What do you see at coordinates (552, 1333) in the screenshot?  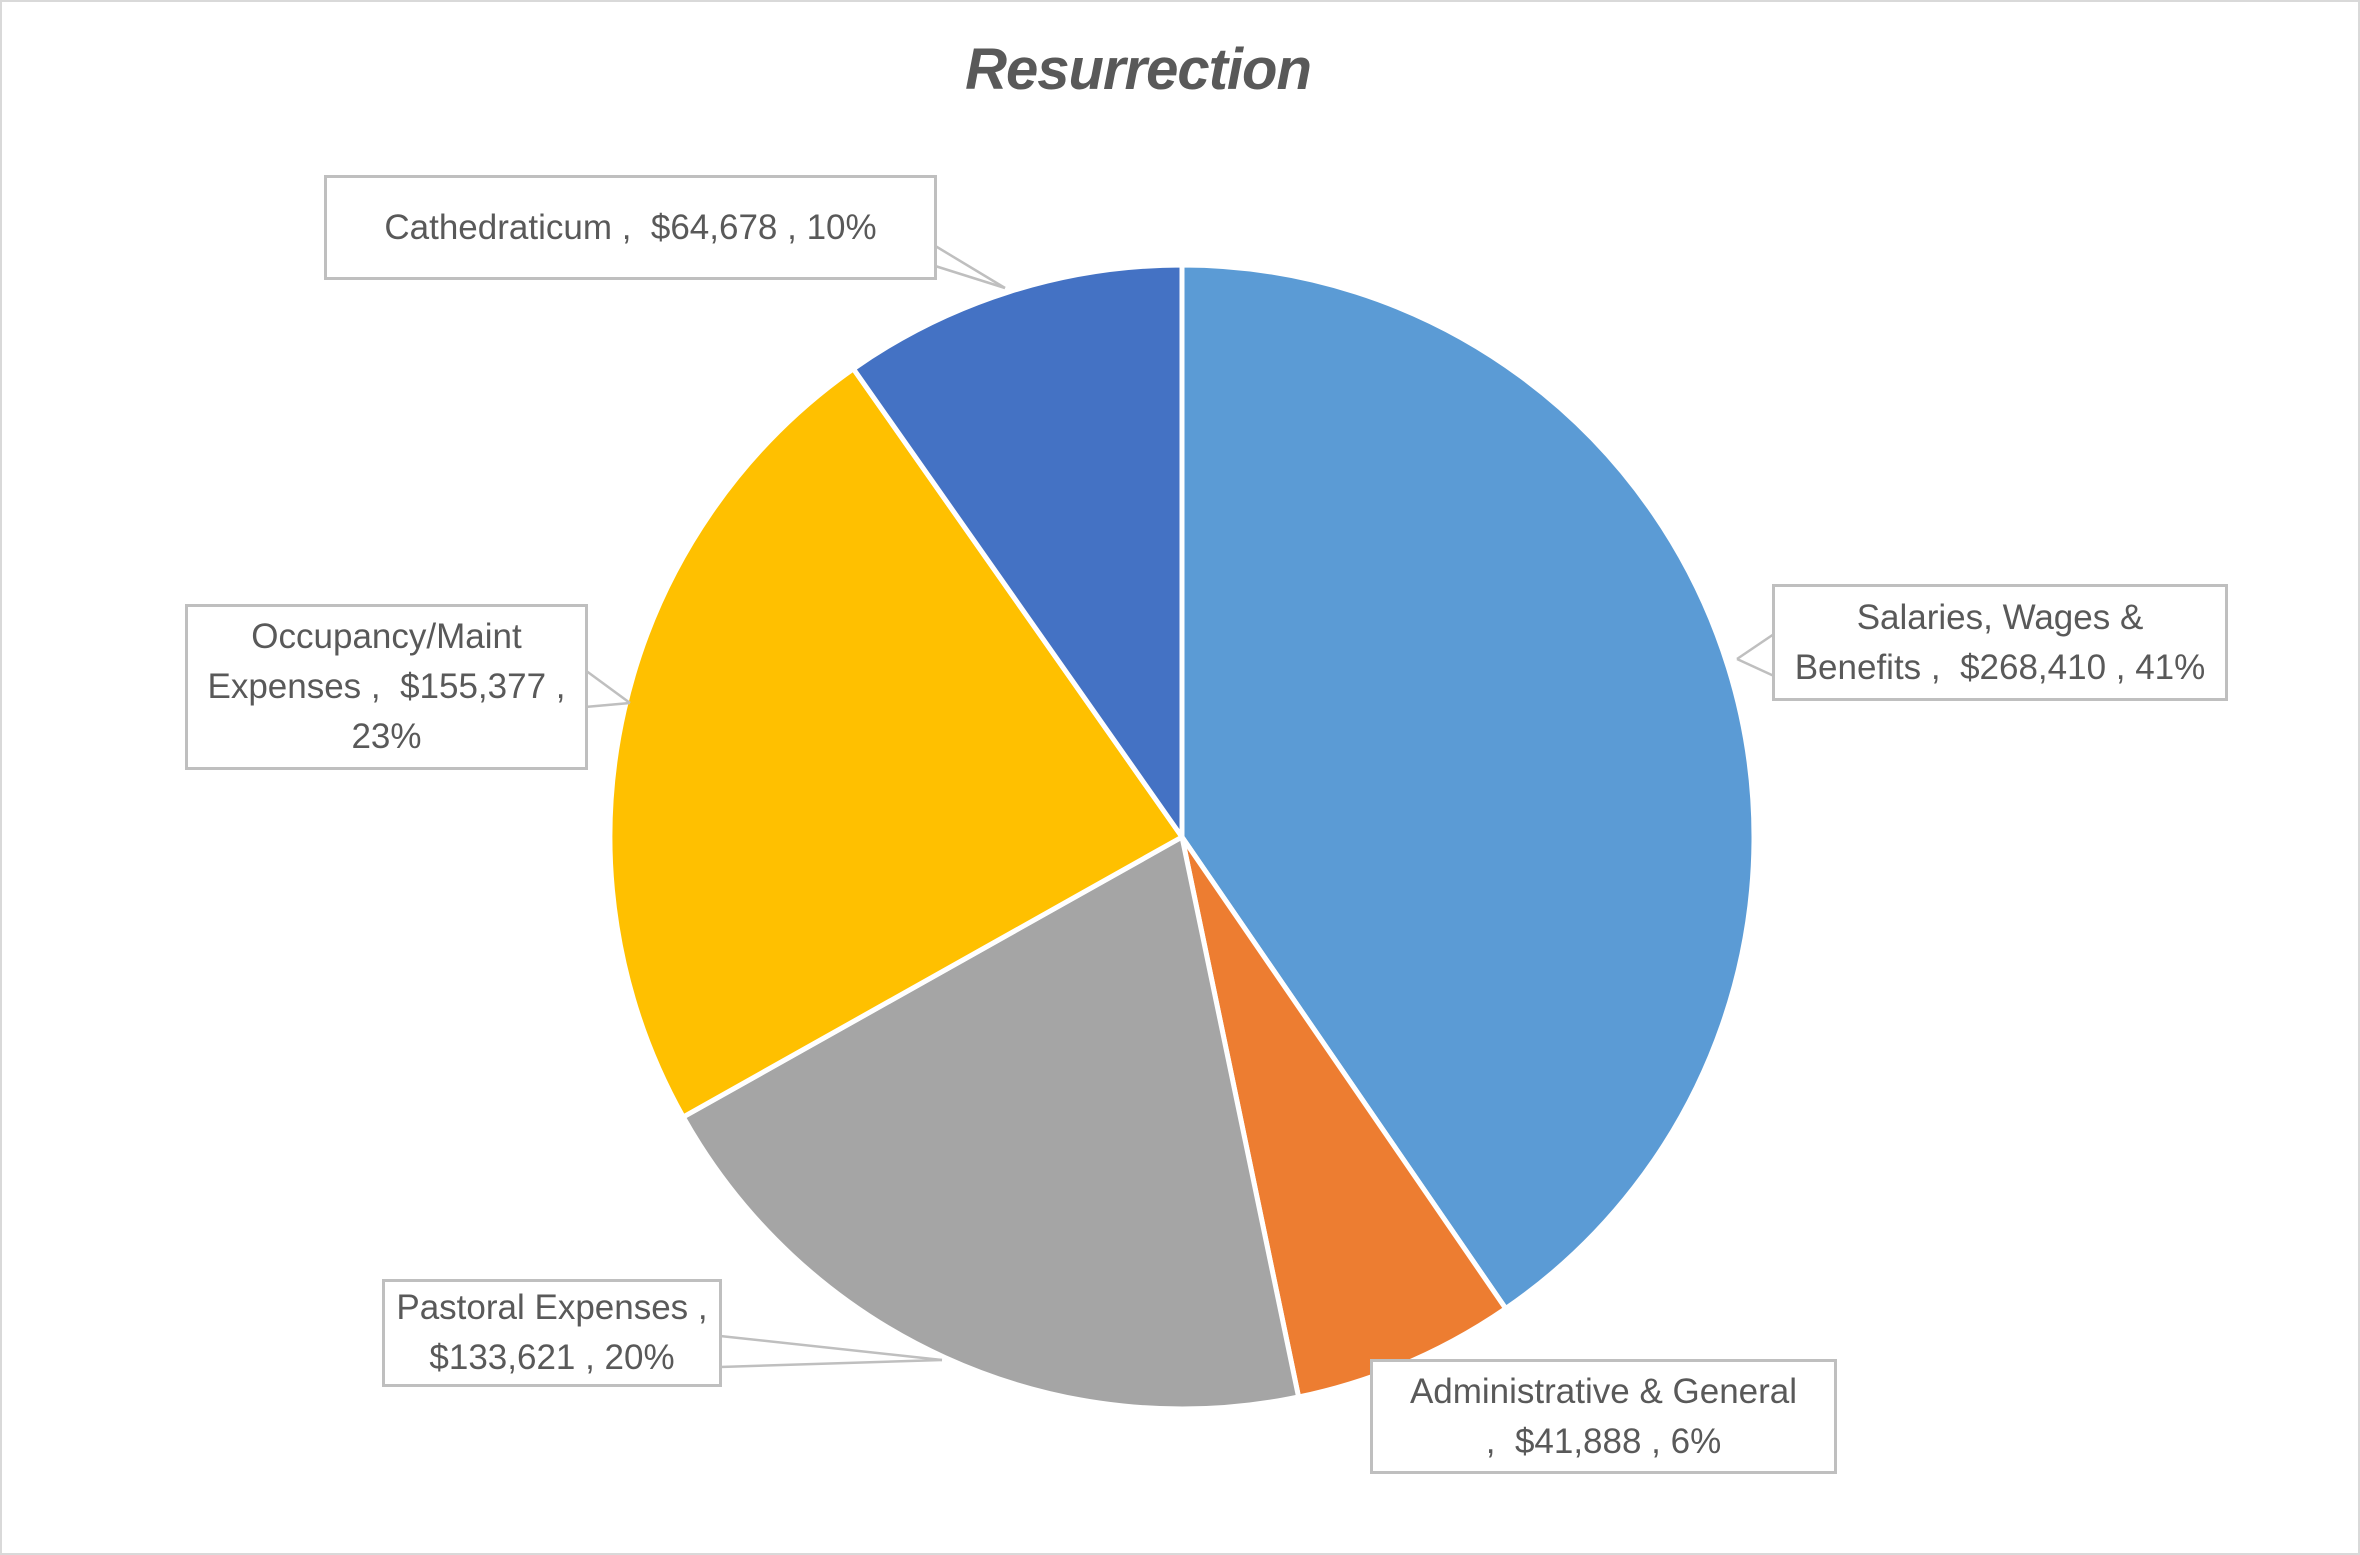 I see `callout-pastoral-expenses: Pastoral Expenses , $133,621 , 20%` at bounding box center [552, 1333].